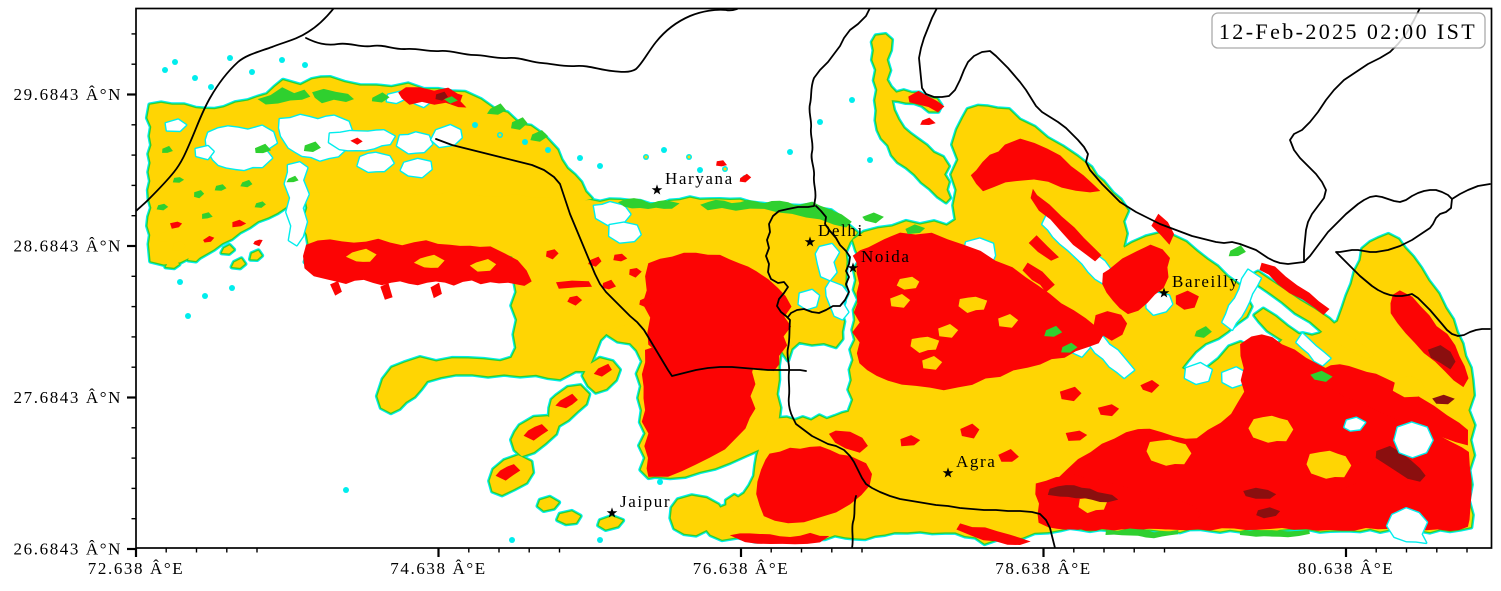 The height and width of the screenshot is (591, 1501). I want to click on svg-text: Haryana, so click(699, 178).